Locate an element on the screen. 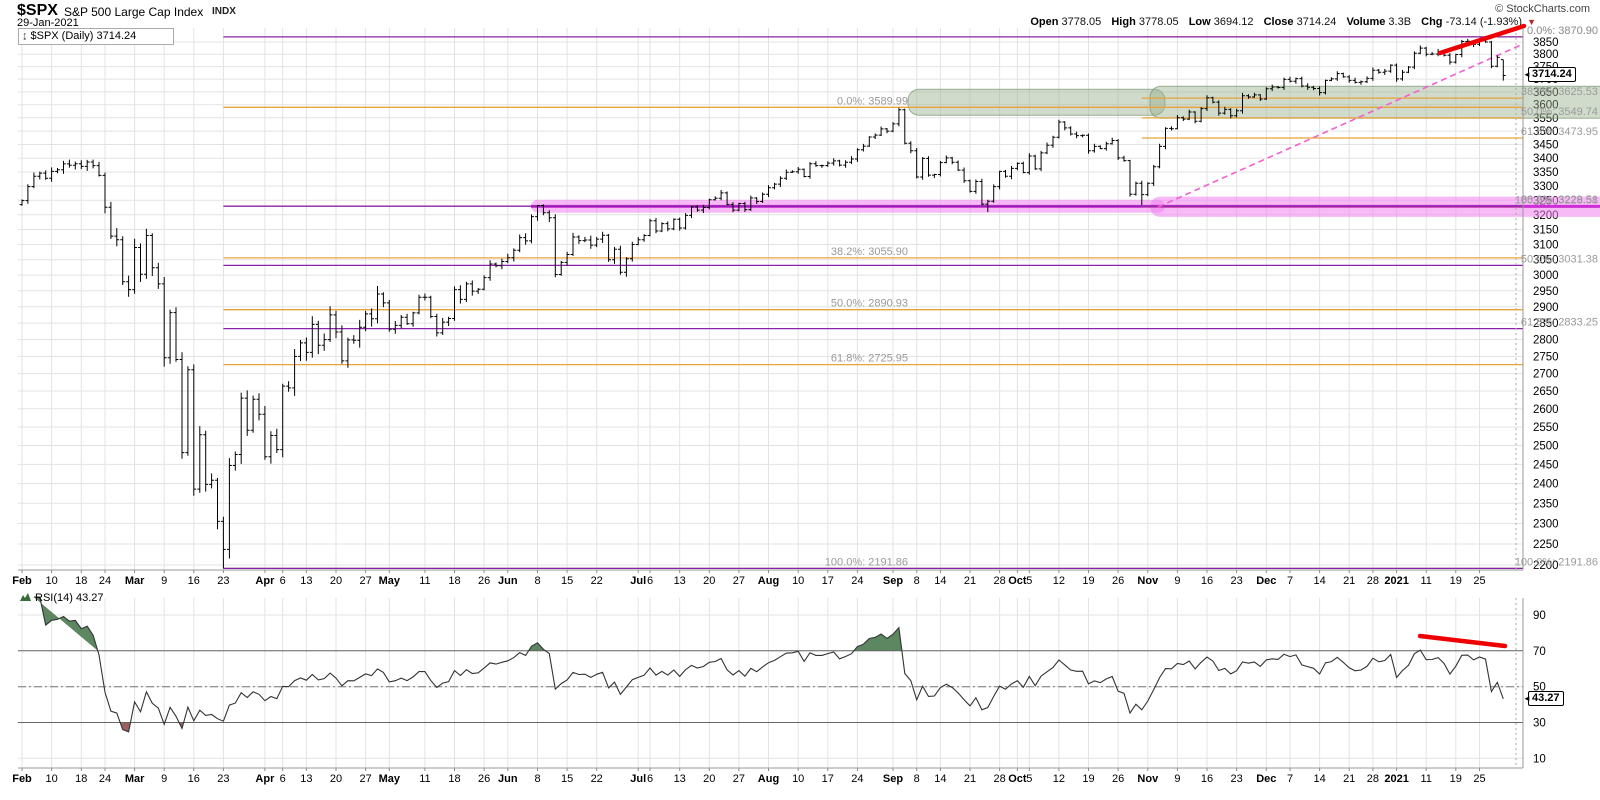  rsi-area-icon is located at coordinates (25, 597).